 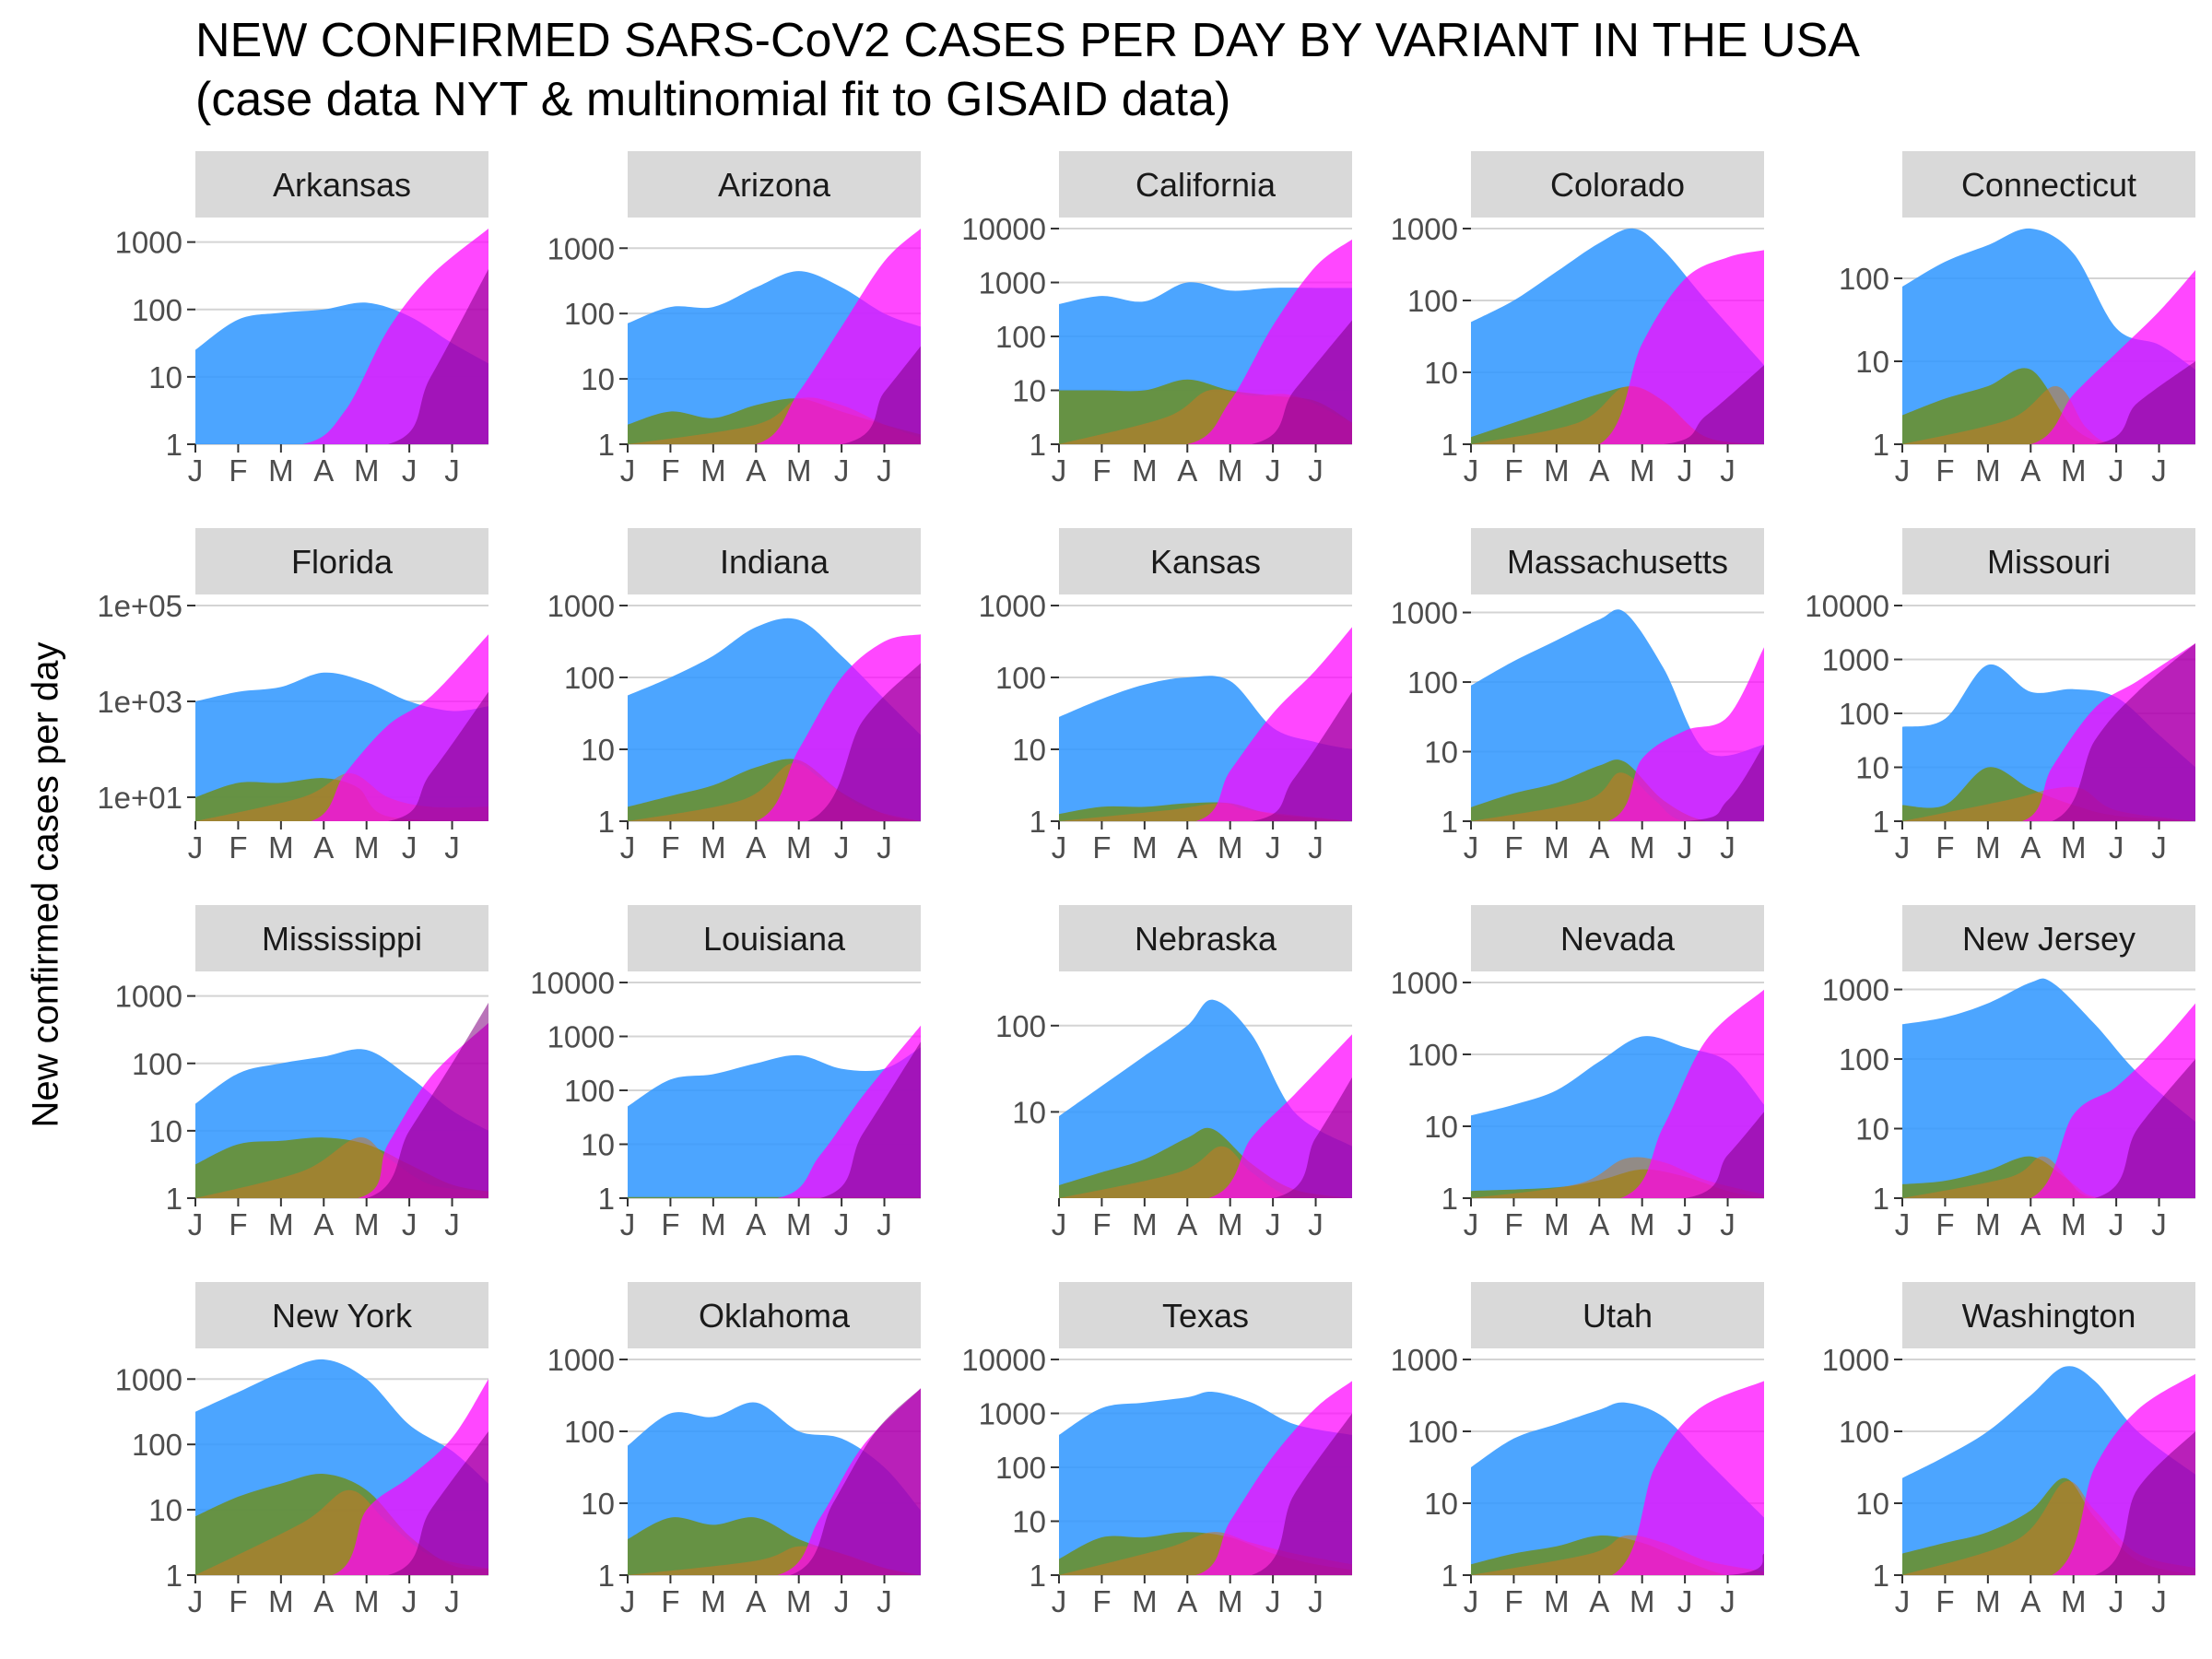 What do you see at coordinates (775, 562) in the screenshot?
I see `facet-strip-label: Indiana` at bounding box center [775, 562].